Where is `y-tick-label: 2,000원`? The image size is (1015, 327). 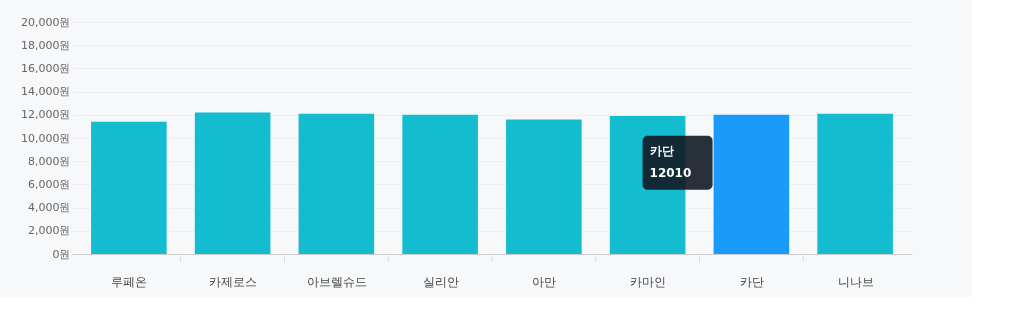
y-tick-label: 2,000원 is located at coordinates (49, 231).